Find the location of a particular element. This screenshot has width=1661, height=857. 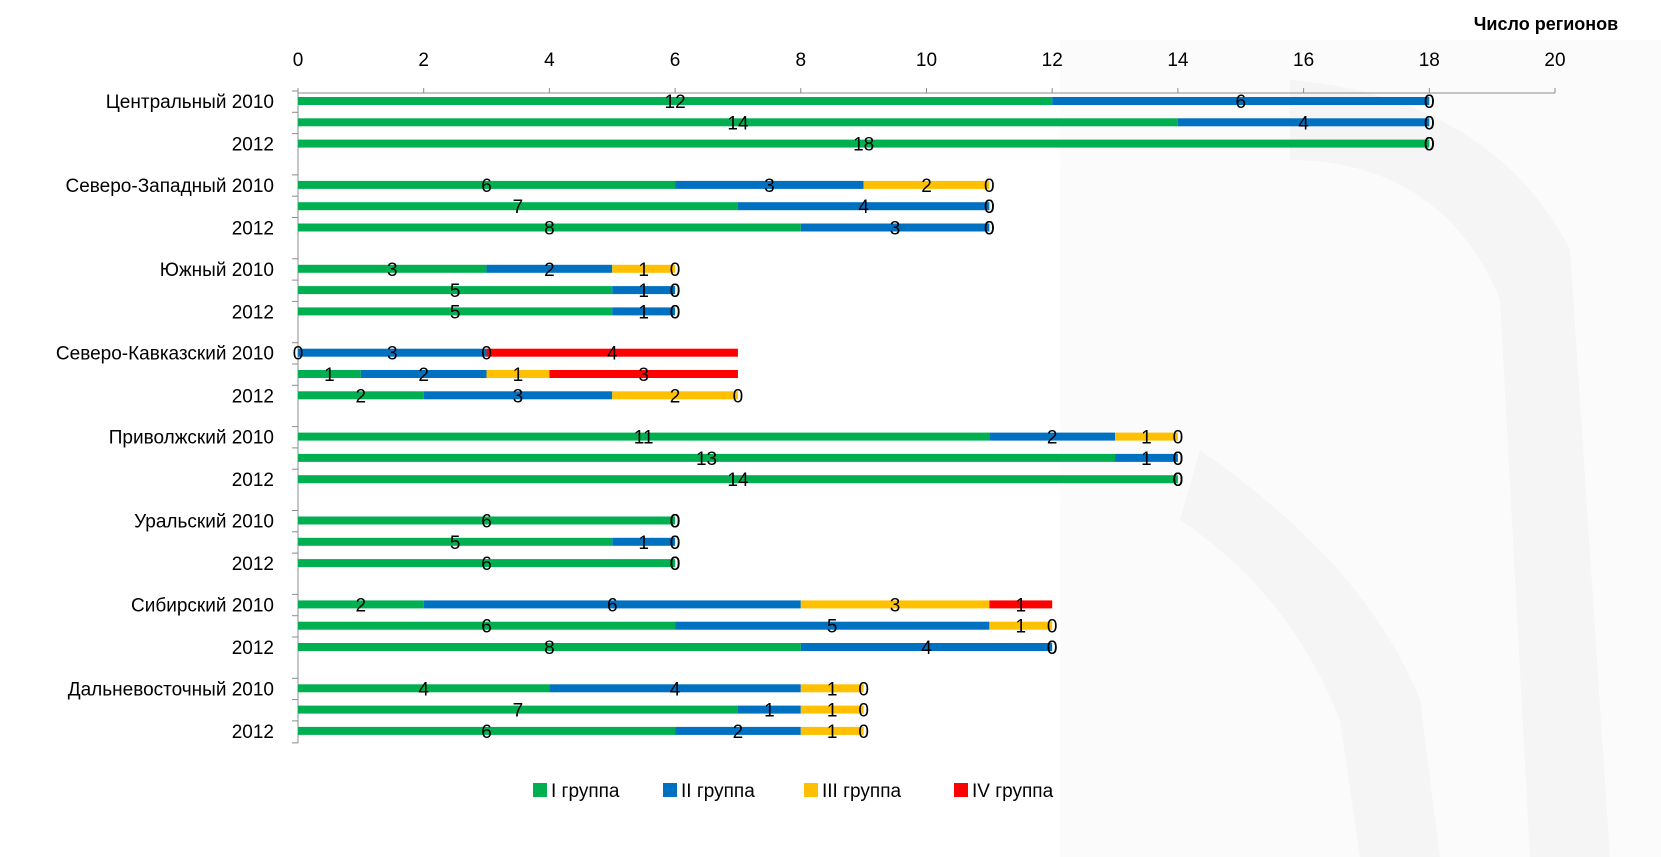

category-label: Приволжский 2010 is located at coordinates (191, 438).